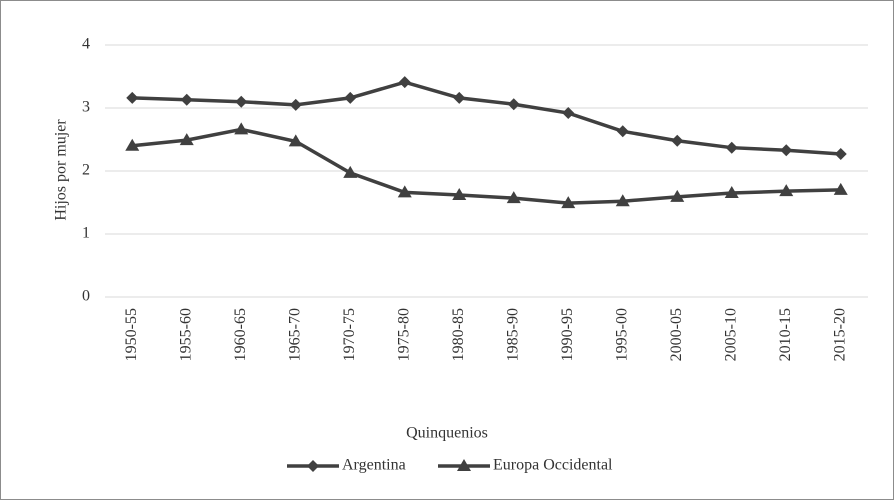 This screenshot has width=894, height=500. I want to click on x-tick-label: 2015-20, so click(839, 334).